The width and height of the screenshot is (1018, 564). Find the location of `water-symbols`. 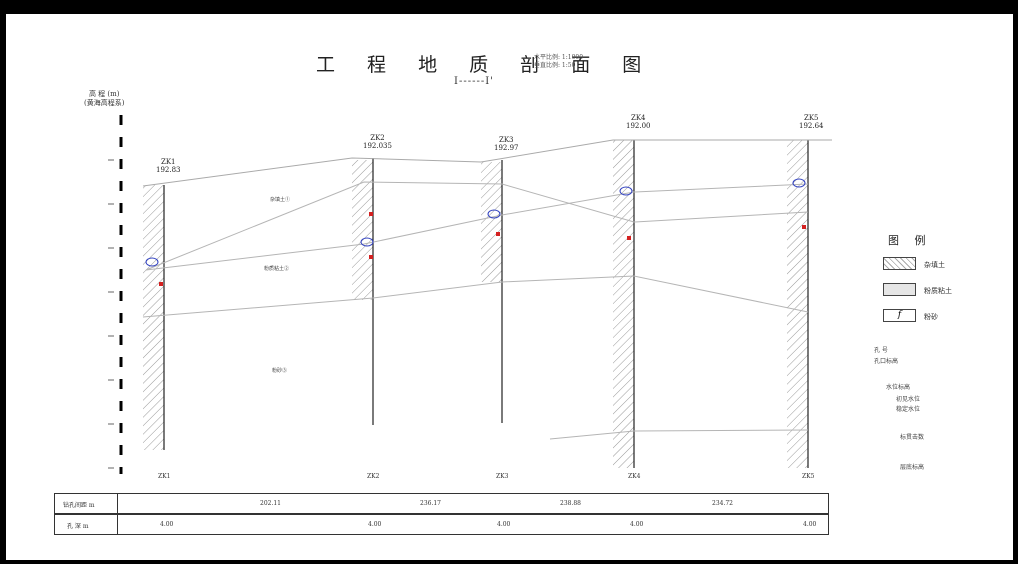

water-symbols is located at coordinates (475, 222).